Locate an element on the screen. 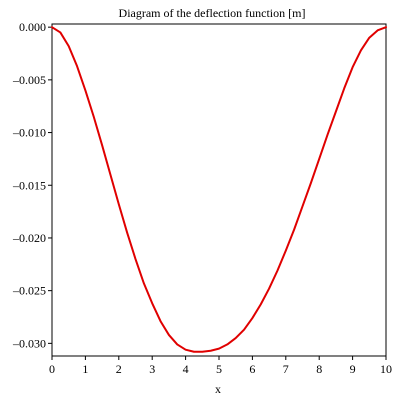 The image size is (400, 405). x-tick-label: 5 is located at coordinates (219, 369).